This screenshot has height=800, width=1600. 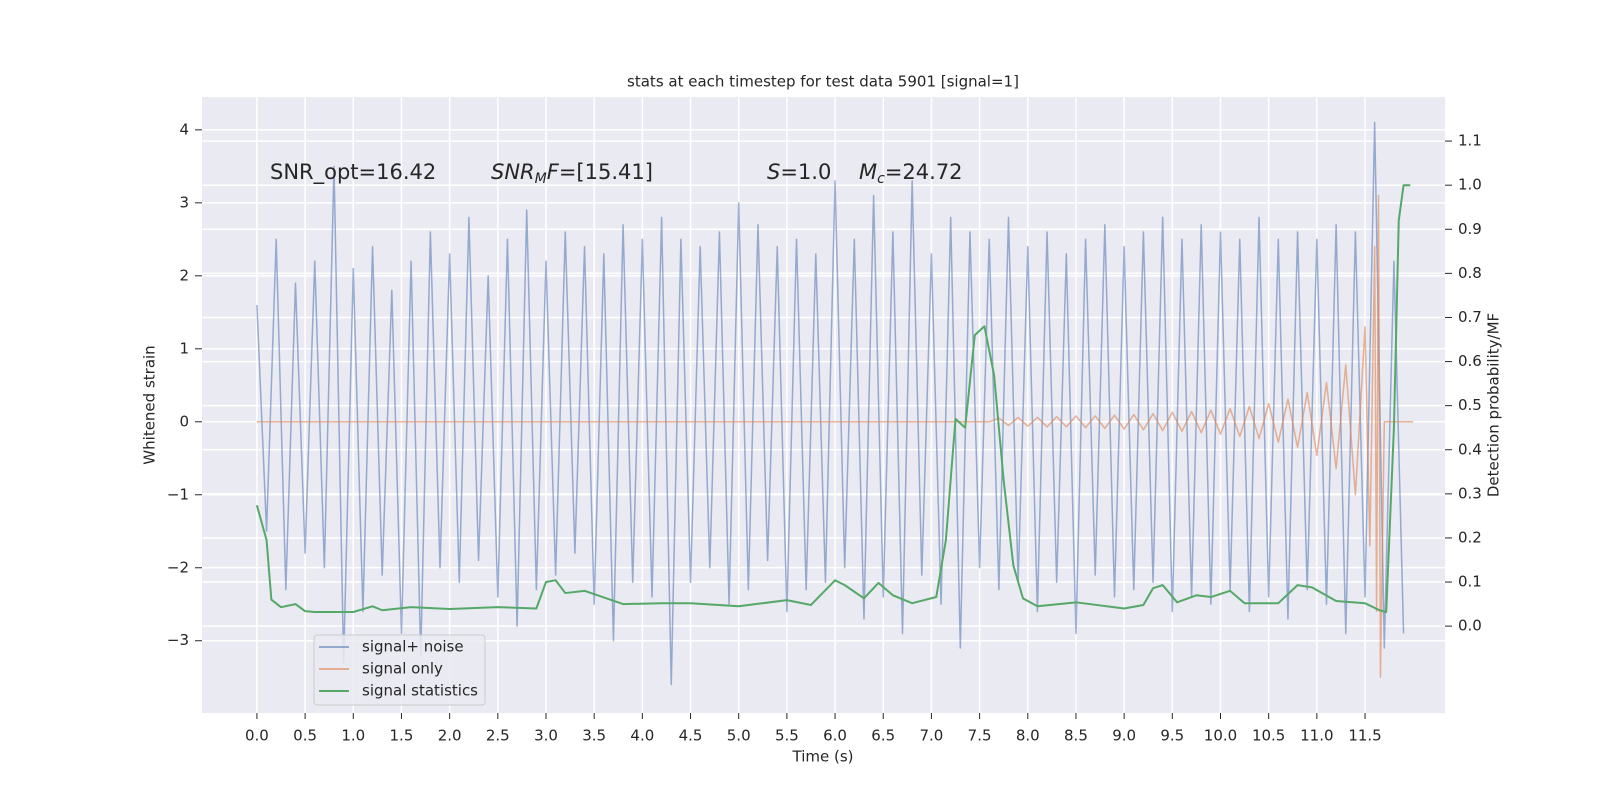 I want to click on legend-label: signal+ noise, so click(x=413, y=647).